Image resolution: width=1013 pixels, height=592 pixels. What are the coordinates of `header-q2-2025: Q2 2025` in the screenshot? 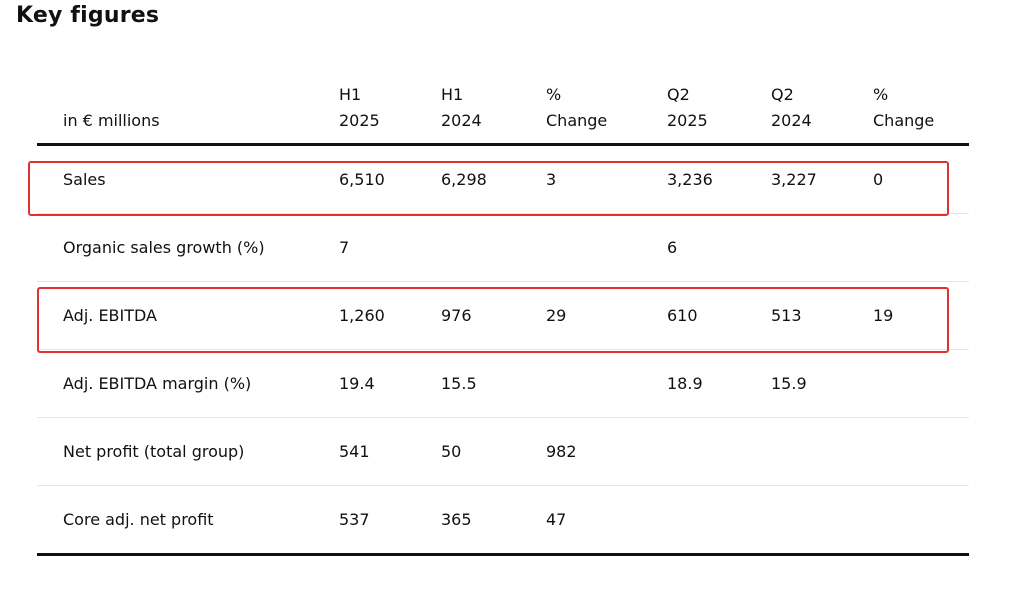 It's located at (687, 107).